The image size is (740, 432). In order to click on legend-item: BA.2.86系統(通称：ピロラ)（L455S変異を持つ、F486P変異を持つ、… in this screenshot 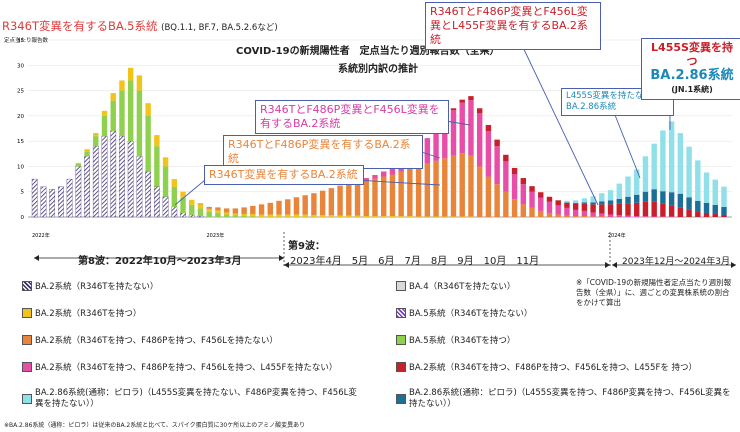, I will do `click(567, 399)`.